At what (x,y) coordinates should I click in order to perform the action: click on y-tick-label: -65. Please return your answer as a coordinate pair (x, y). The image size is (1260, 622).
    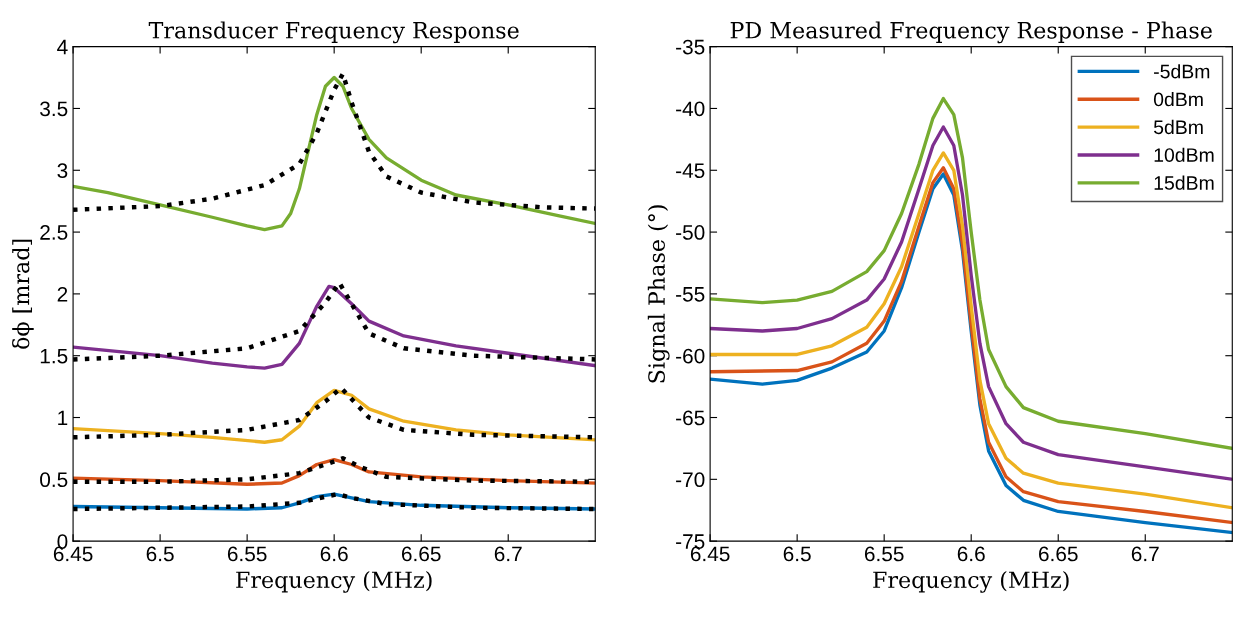
    Looking at the image, I should click on (690, 418).